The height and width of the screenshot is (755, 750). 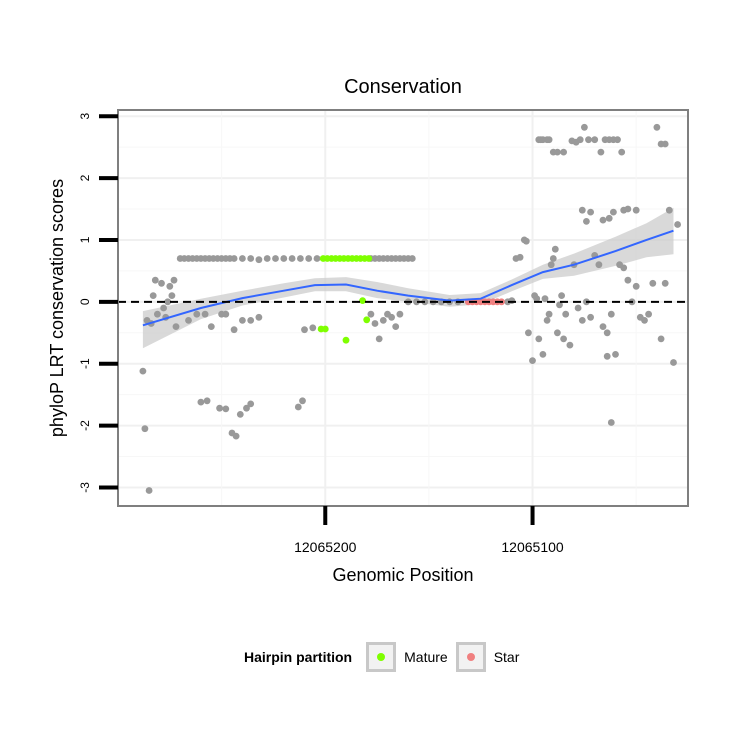 What do you see at coordinates (85, 116) in the screenshot?
I see `y-tick-label: 3` at bounding box center [85, 116].